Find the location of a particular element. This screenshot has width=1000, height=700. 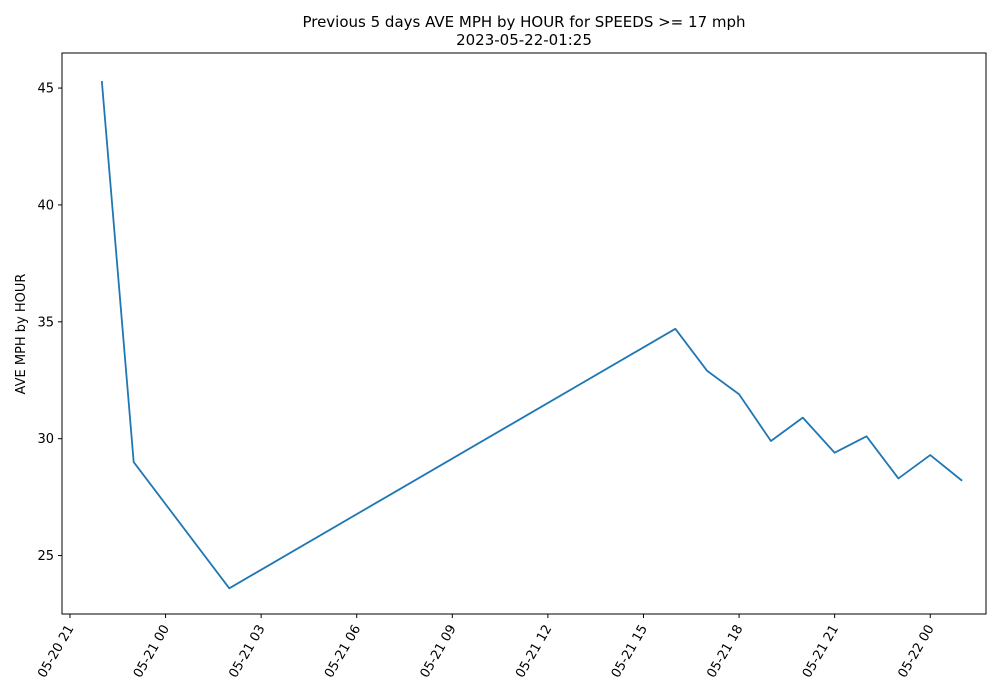

y-tick-label: 45 is located at coordinates (45, 89).